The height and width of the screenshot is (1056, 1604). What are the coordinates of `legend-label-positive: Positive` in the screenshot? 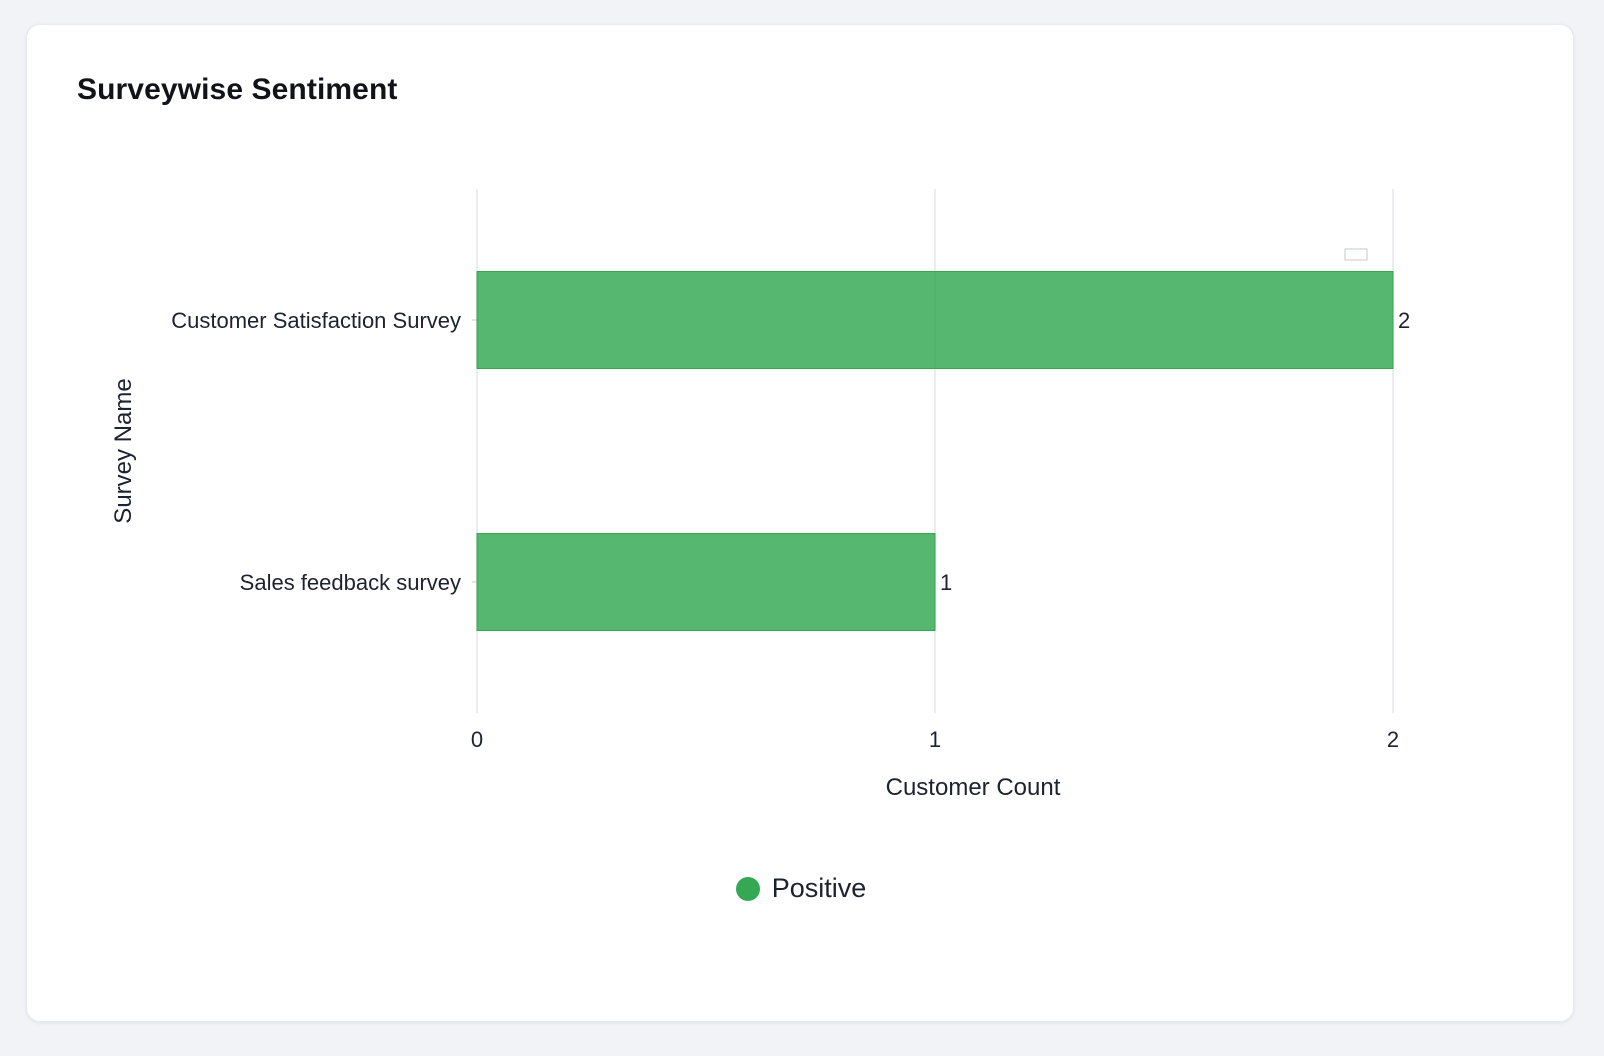 It's located at (819, 888).